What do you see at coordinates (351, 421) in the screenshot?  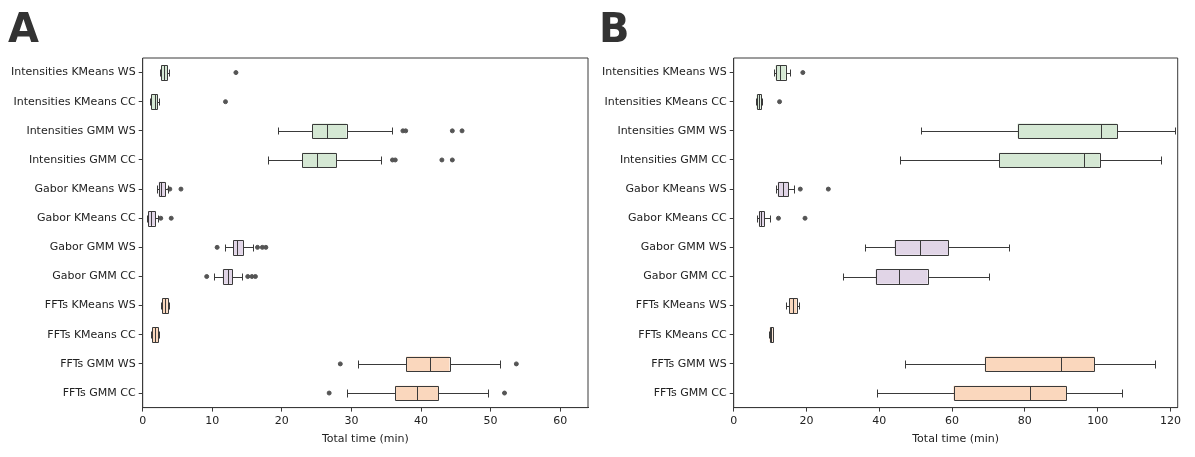 I see `x-tick-label: 30` at bounding box center [351, 421].